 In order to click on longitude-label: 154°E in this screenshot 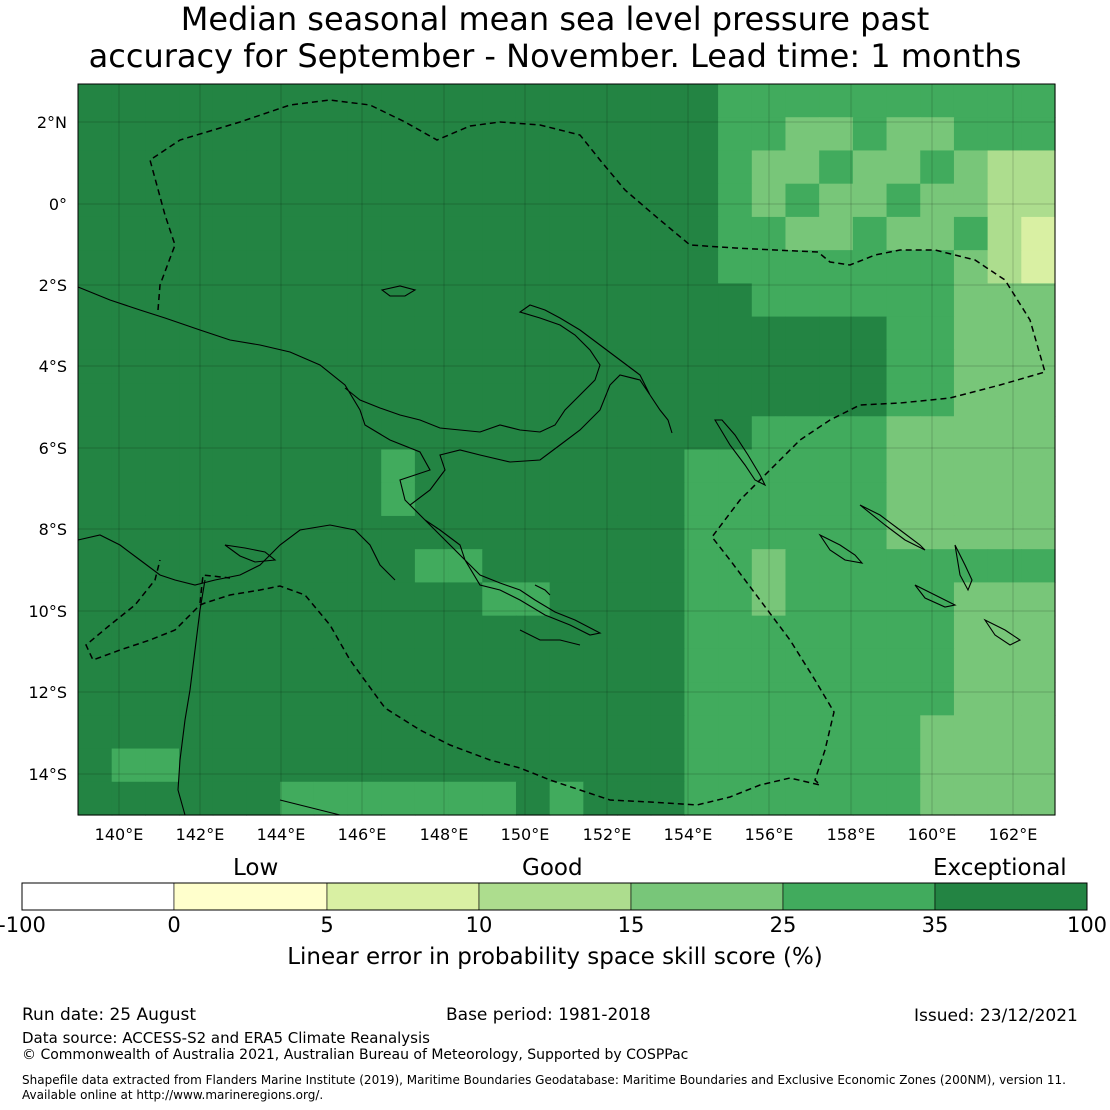, I will do `click(688, 834)`.